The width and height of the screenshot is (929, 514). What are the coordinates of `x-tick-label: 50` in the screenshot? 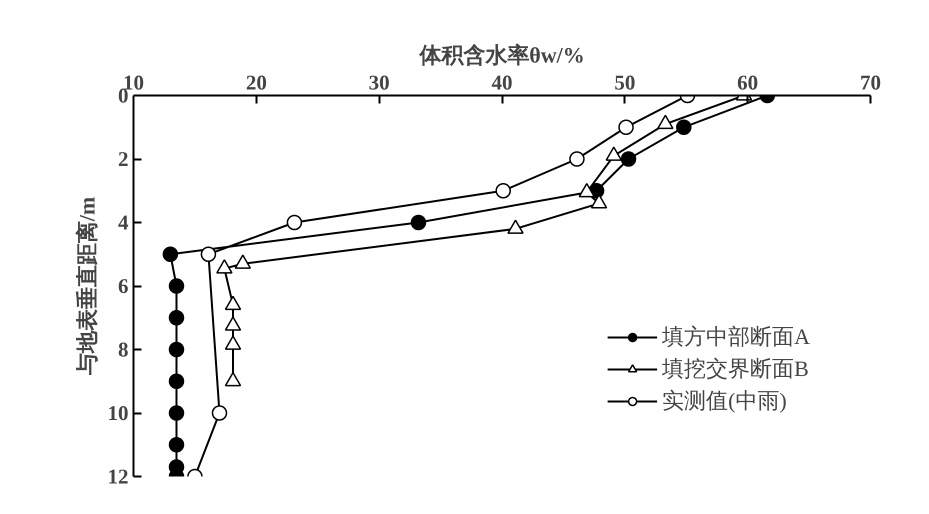 It's located at (625, 82).